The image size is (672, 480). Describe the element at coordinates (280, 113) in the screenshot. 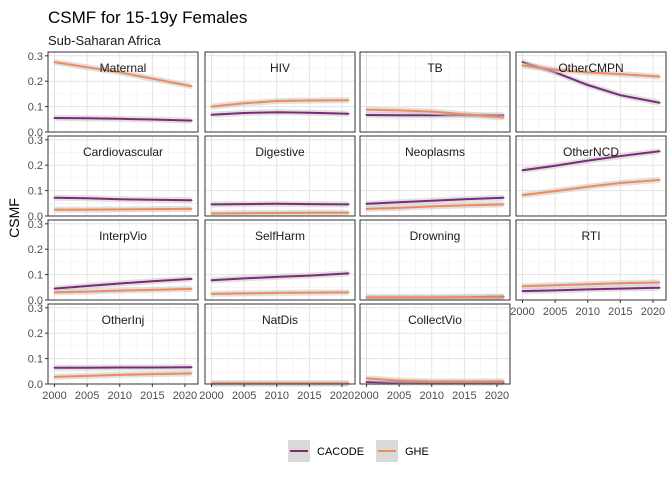

I see `series-band-cacode` at that location.